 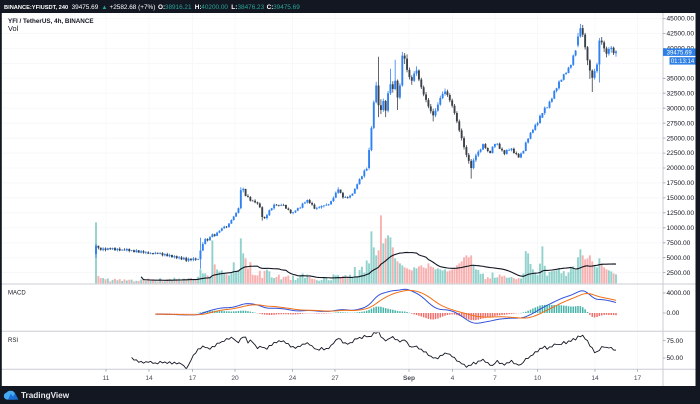 I want to click on svg-text: 10, so click(x=538, y=378).